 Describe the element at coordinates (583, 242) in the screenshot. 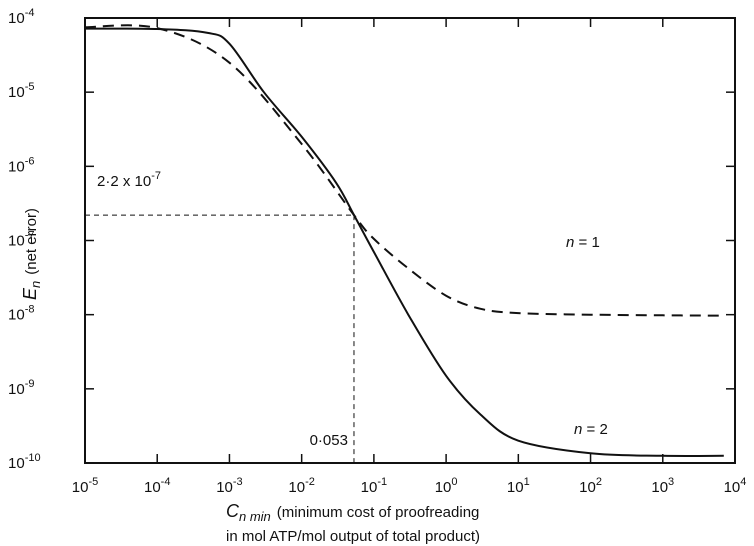

I see `series-label-1: n = 1` at that location.